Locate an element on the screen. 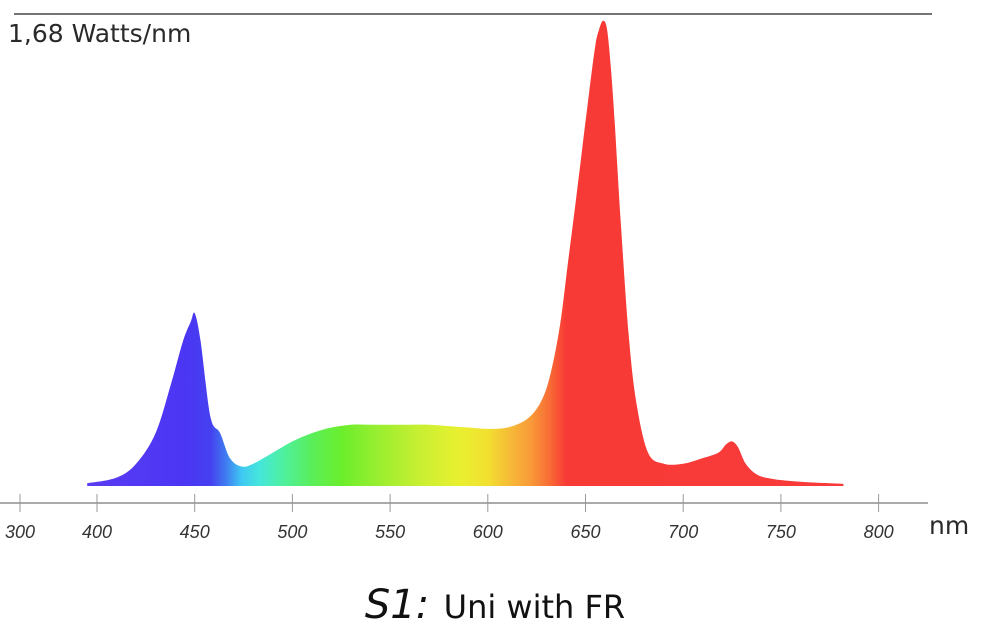 The height and width of the screenshot is (633, 990). x-tick-label: 550 is located at coordinates (390, 532).